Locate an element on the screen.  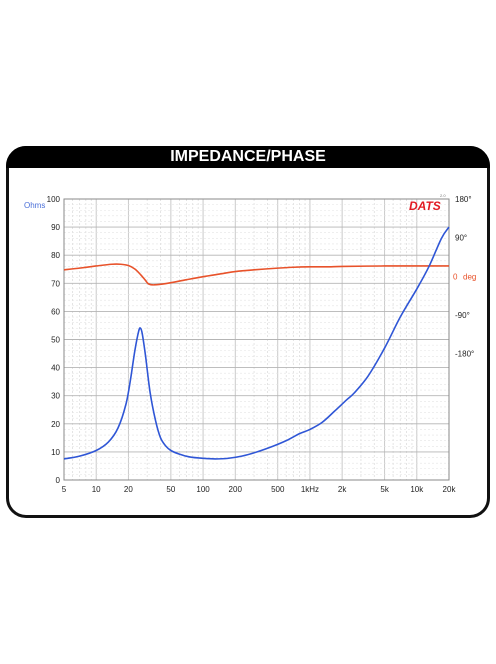
y-left-tick-label: 10 is located at coordinates (55, 452).